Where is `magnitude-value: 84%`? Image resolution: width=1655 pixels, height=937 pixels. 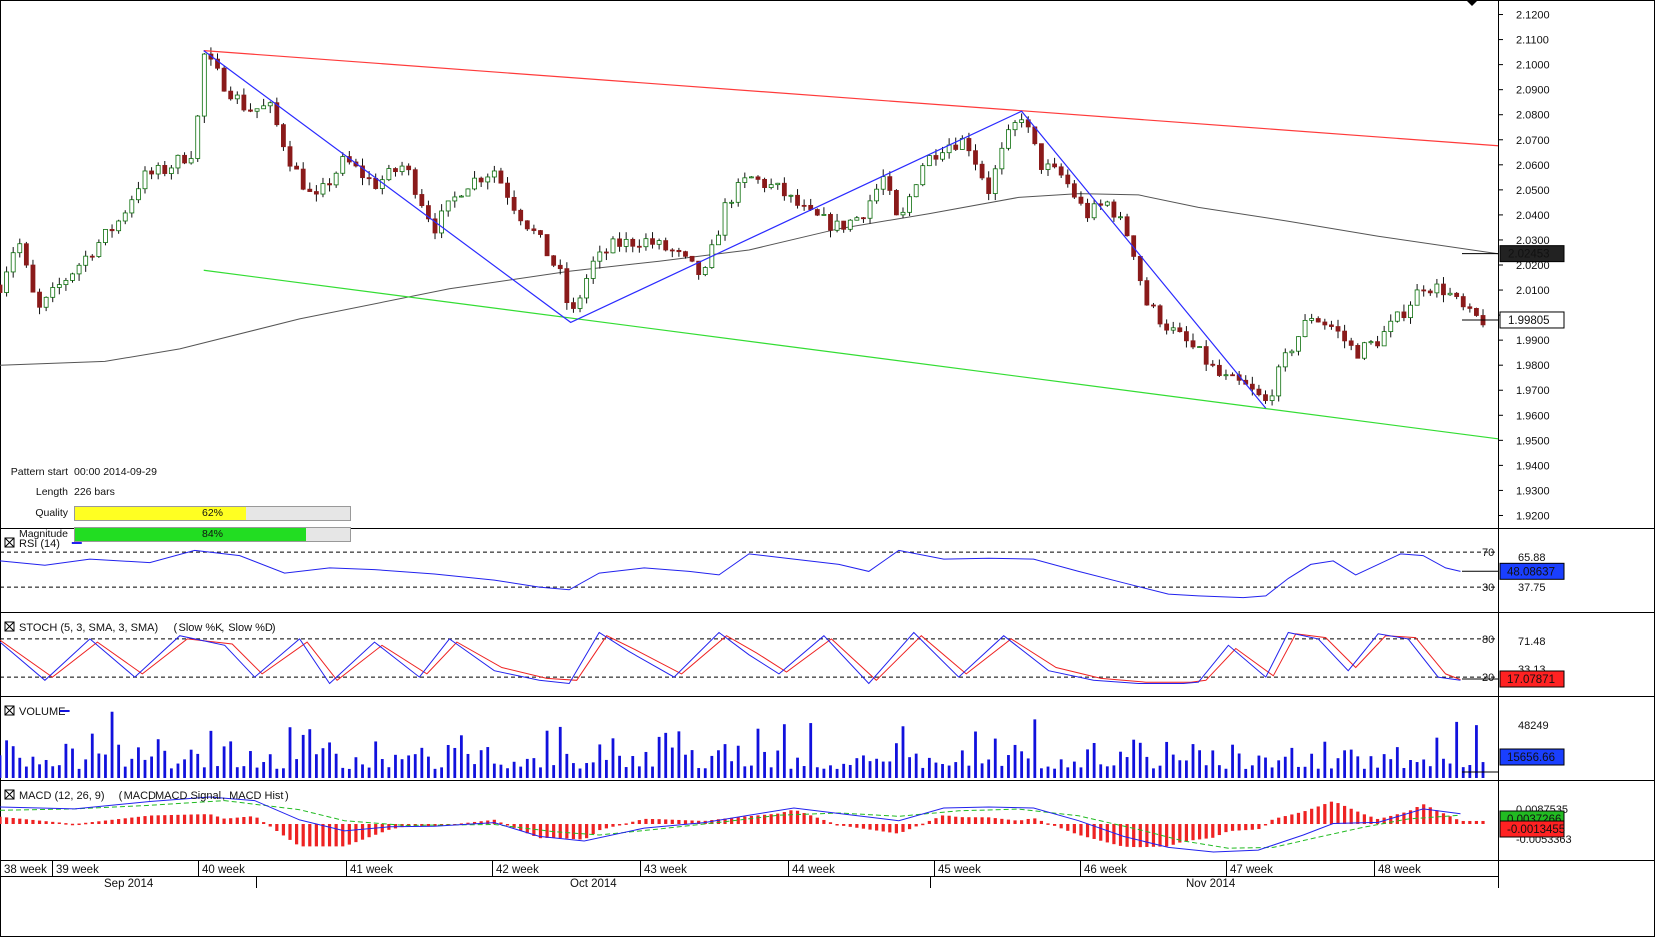 magnitude-value: 84% is located at coordinates (212, 534).